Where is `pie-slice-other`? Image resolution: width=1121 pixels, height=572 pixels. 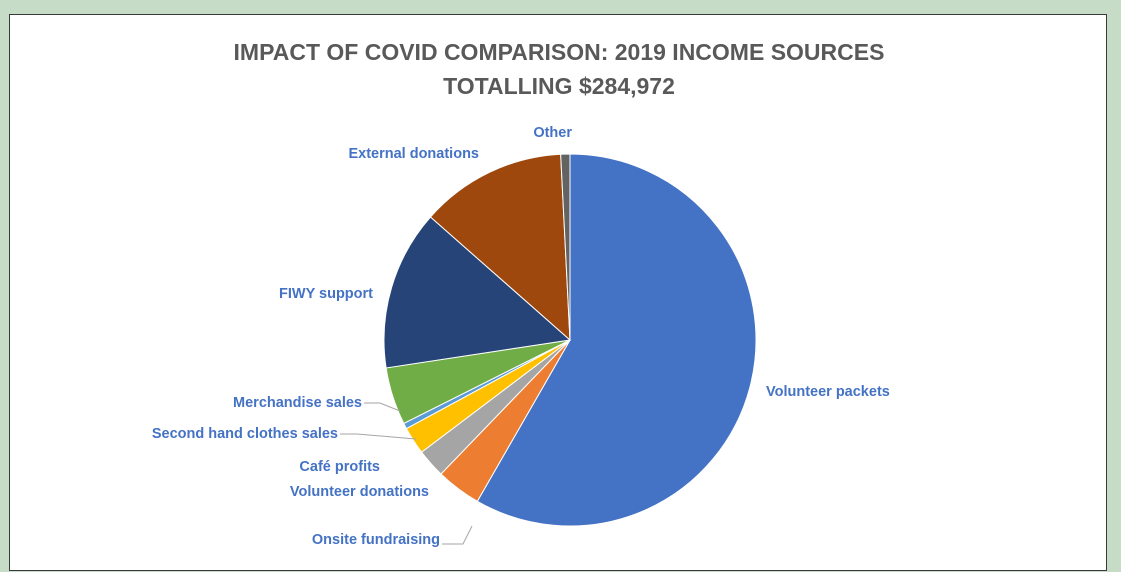 pie-slice-other is located at coordinates (565, 247).